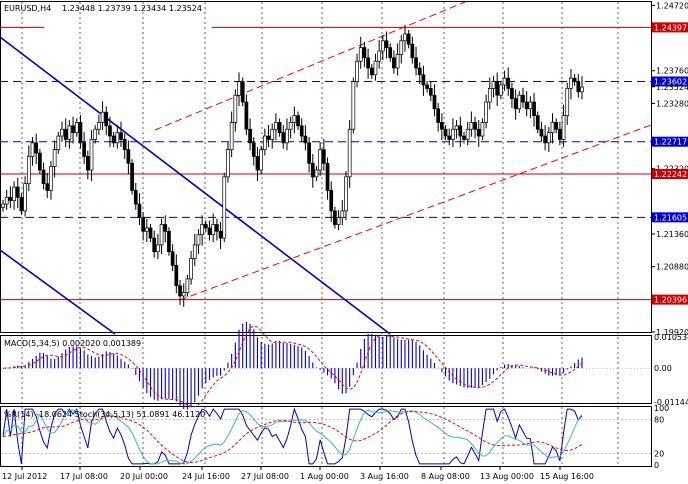 The width and height of the screenshot is (688, 484). Describe the element at coordinates (672, 5) in the screenshot. I see `price-tick-label: 1.24720` at that location.